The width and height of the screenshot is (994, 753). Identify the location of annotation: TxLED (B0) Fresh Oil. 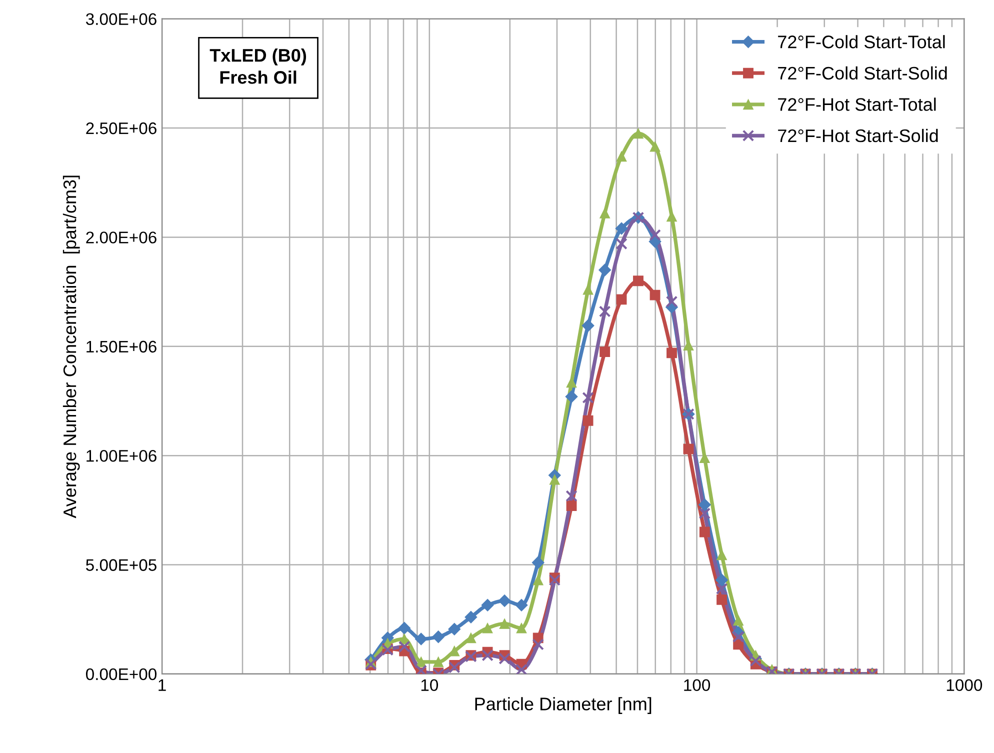
(258, 66).